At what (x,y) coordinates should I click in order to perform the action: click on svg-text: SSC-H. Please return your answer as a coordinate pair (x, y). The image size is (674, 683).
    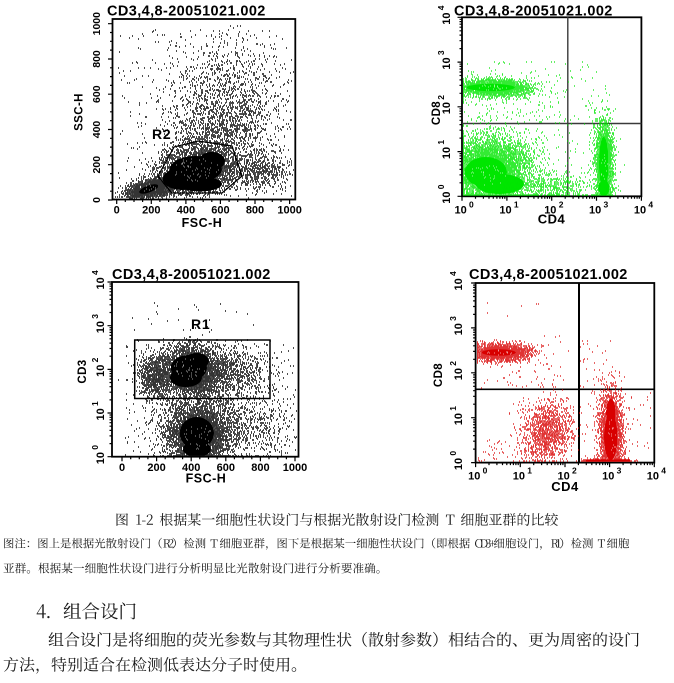
    Looking at the image, I should click on (80, 112).